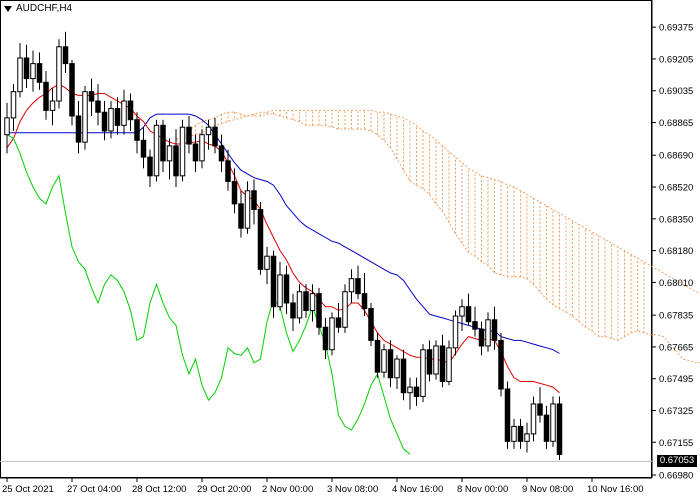 The image size is (700, 500). Describe the element at coordinates (676, 316) in the screenshot. I see `y-tick-label: 0.67835` at that location.